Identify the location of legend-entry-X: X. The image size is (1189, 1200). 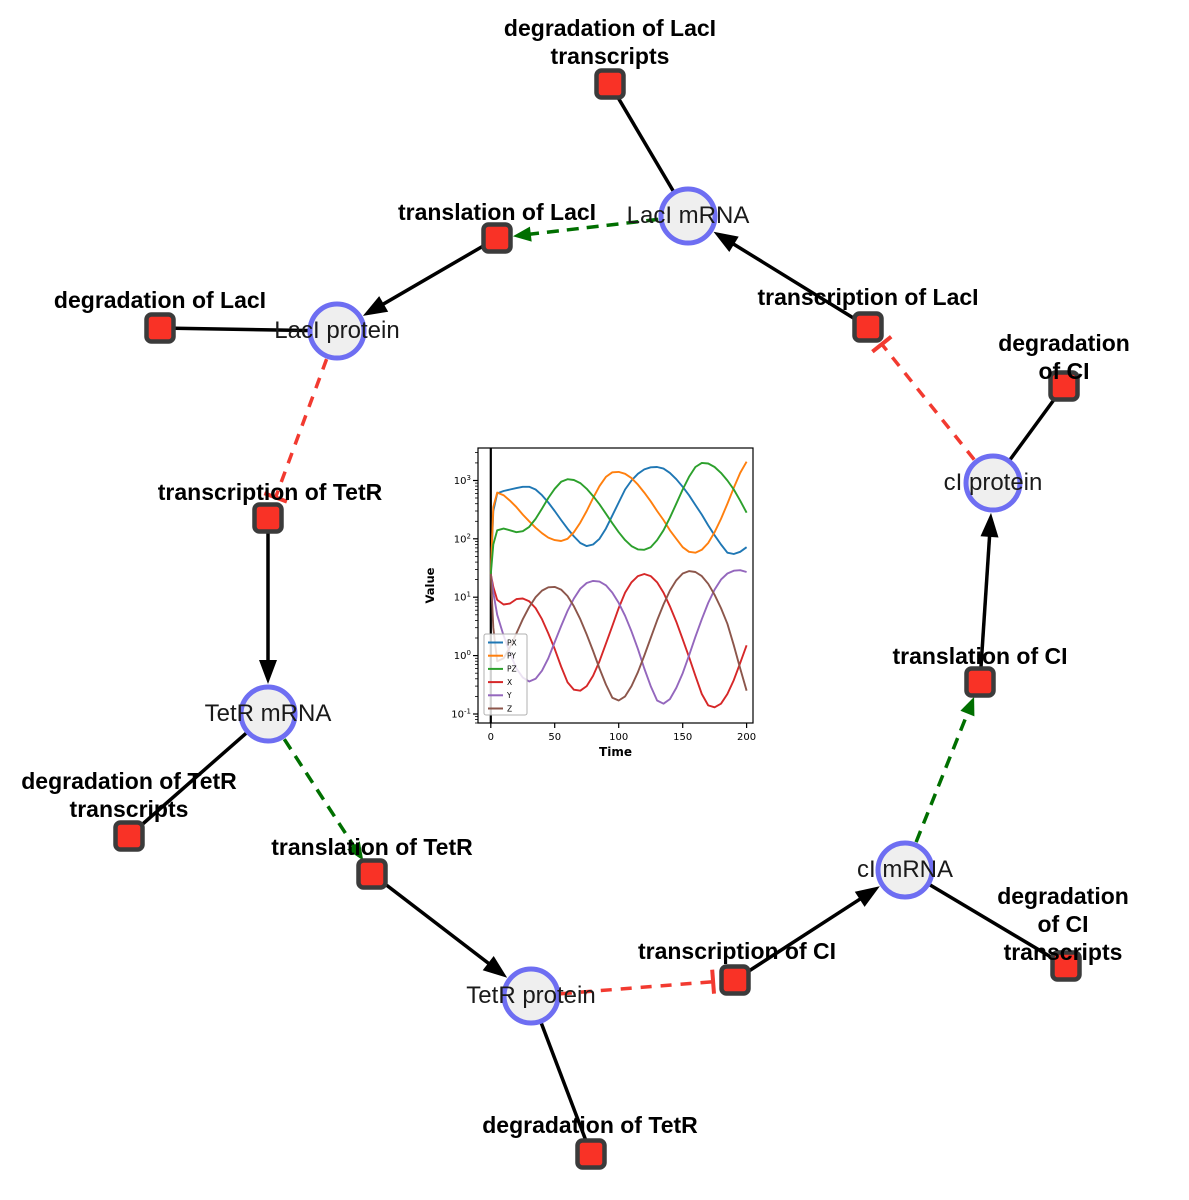
(509, 682).